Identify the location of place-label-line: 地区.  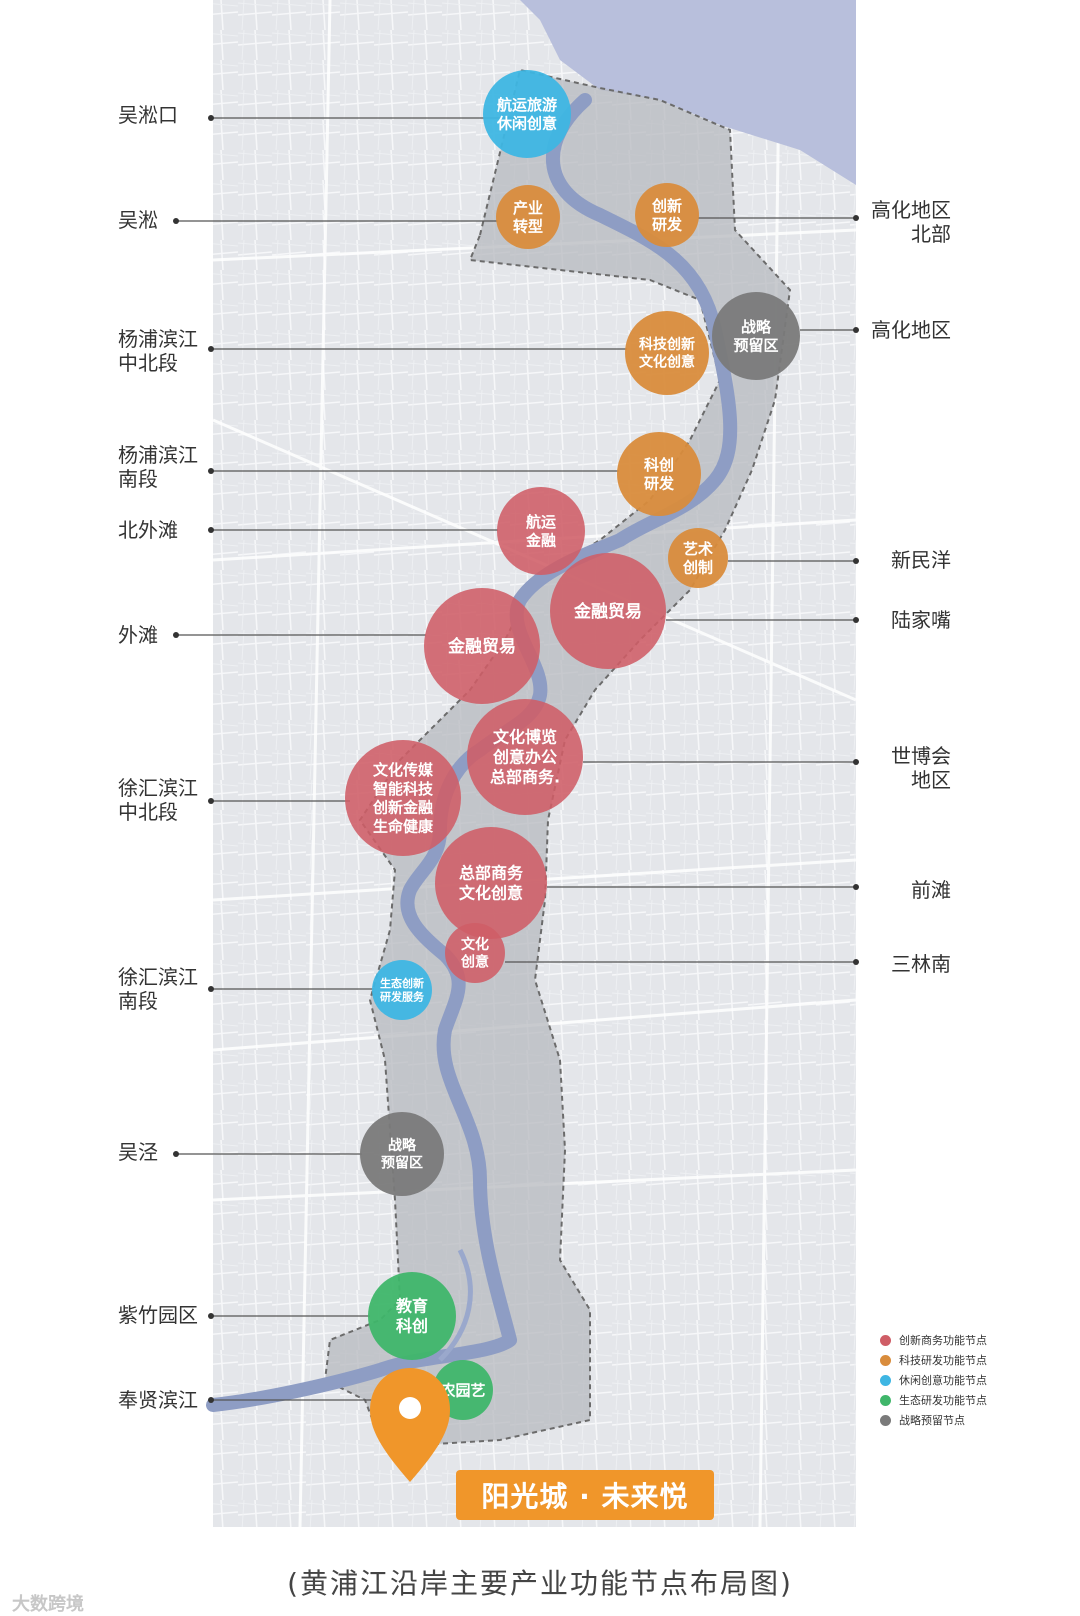
(931, 780).